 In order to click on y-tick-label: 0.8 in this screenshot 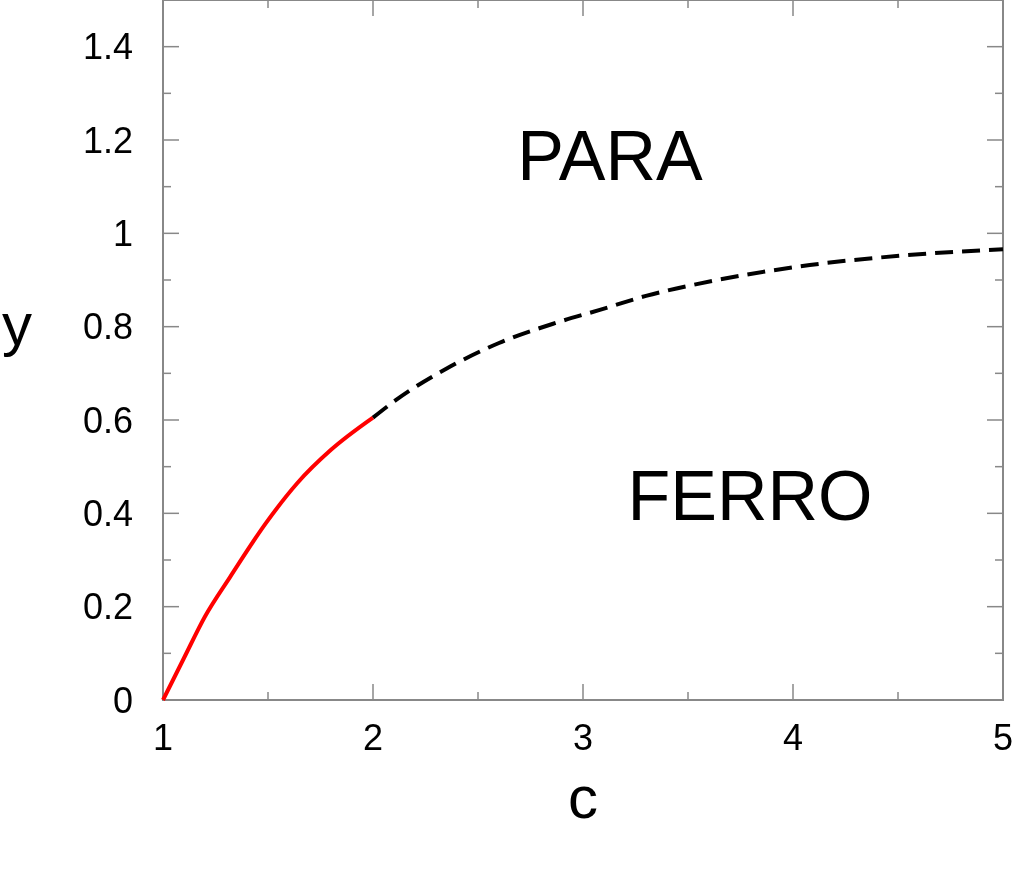, I will do `click(107, 327)`.